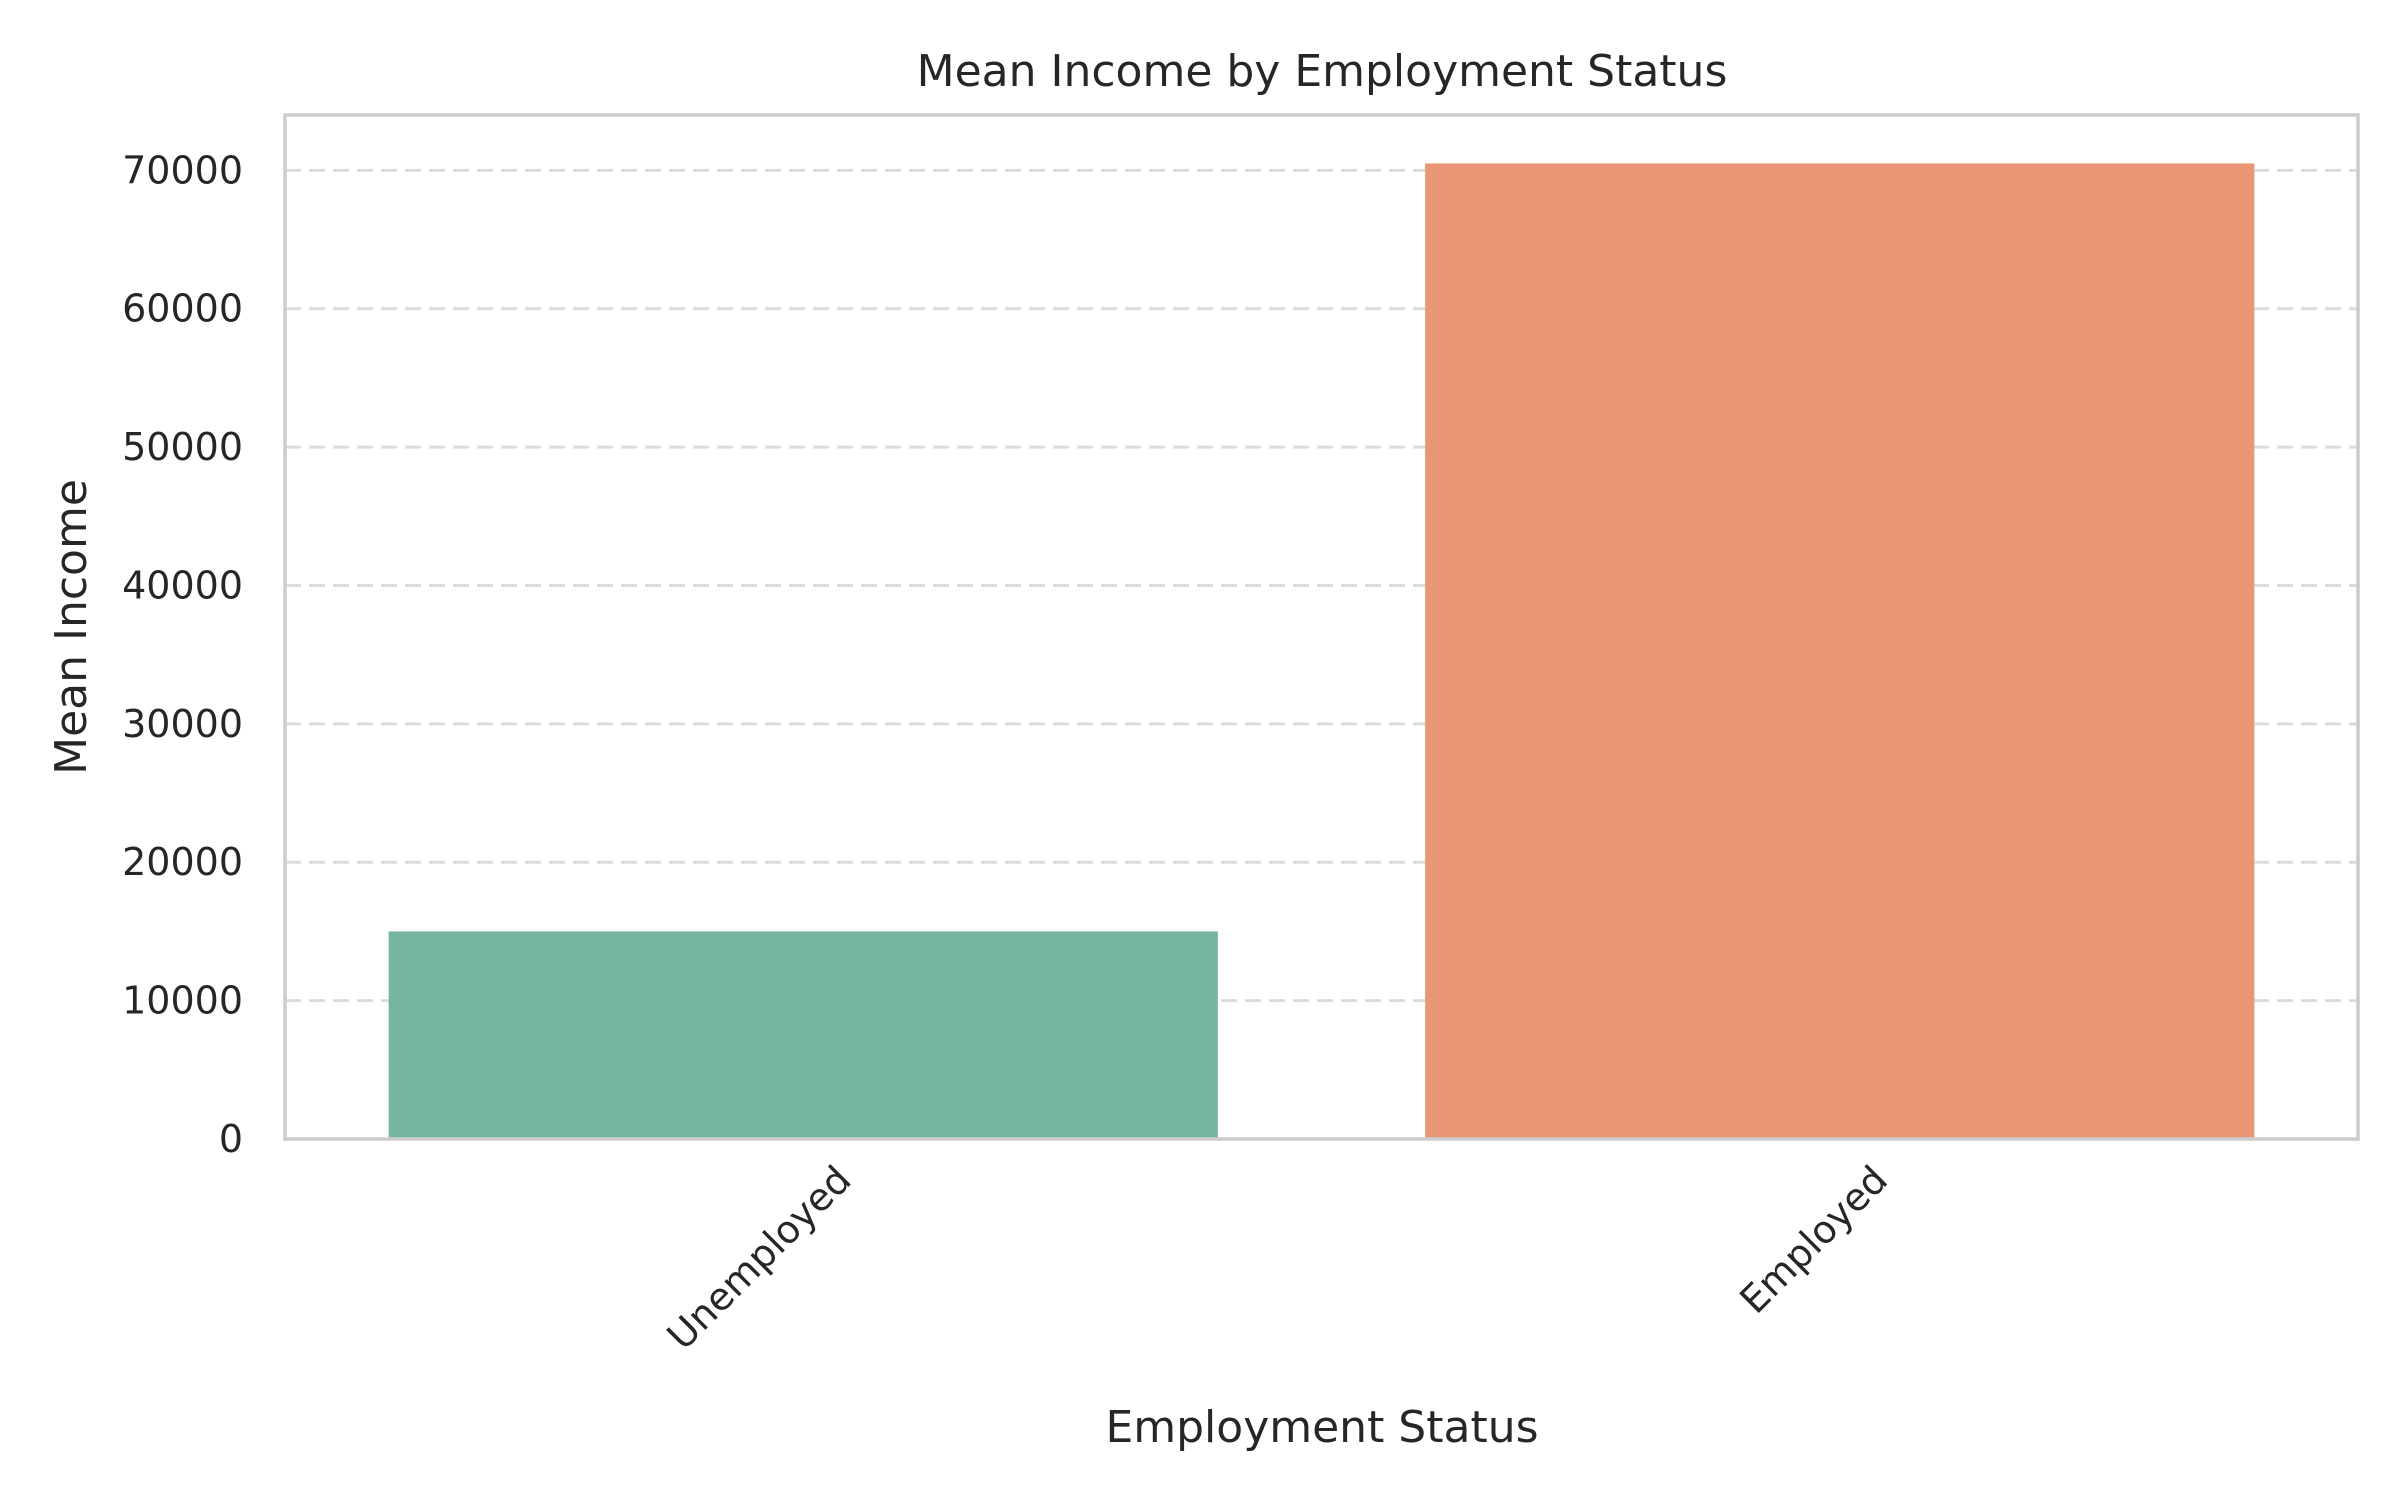 This screenshot has height=1500, width=2400. I want to click on y-tick-label: 40000, so click(182, 585).